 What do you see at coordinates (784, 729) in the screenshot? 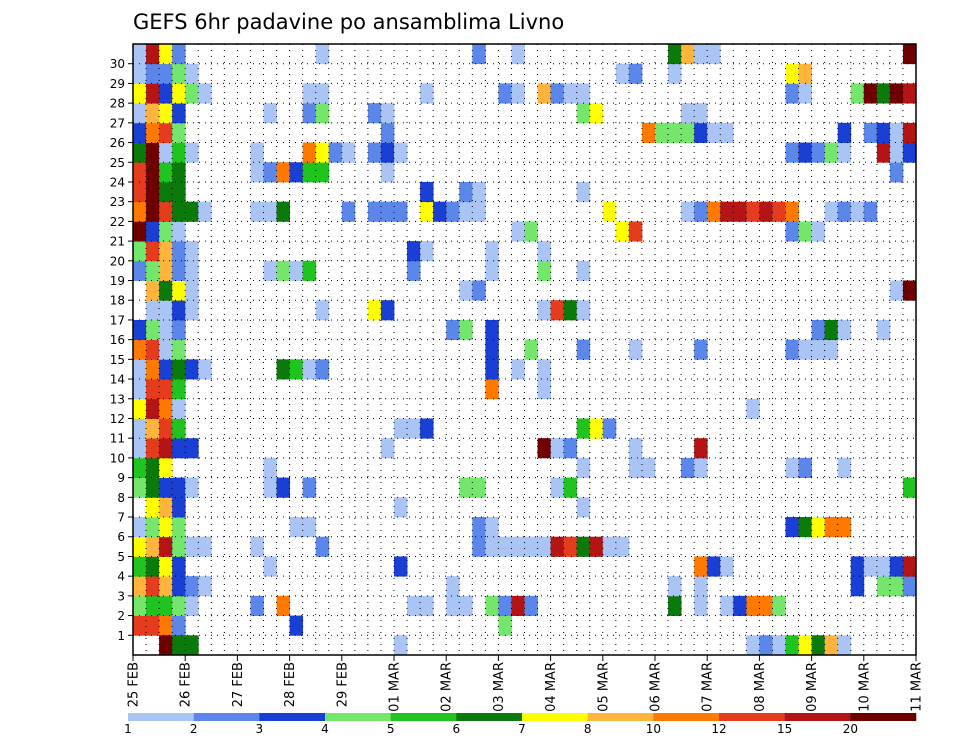
I see `legend-label: 15` at bounding box center [784, 729].